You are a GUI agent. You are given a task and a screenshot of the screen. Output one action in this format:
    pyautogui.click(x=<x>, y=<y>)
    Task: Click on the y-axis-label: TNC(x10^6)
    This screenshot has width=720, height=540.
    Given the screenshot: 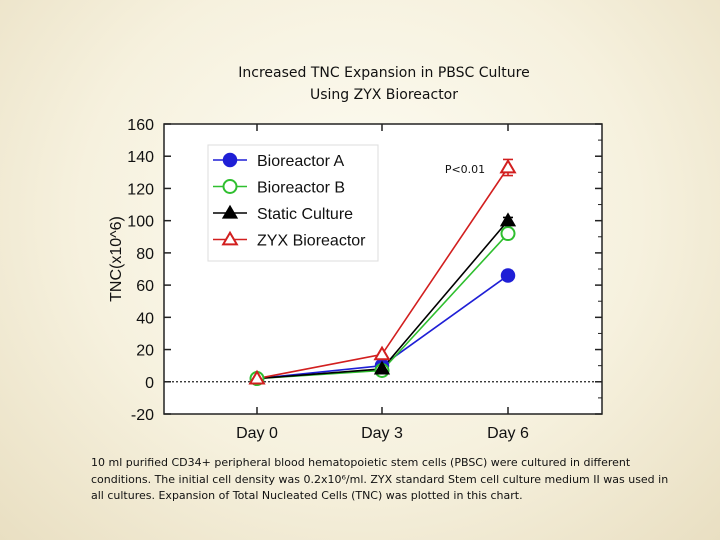 What is the action you would take?
    pyautogui.click(x=116, y=259)
    